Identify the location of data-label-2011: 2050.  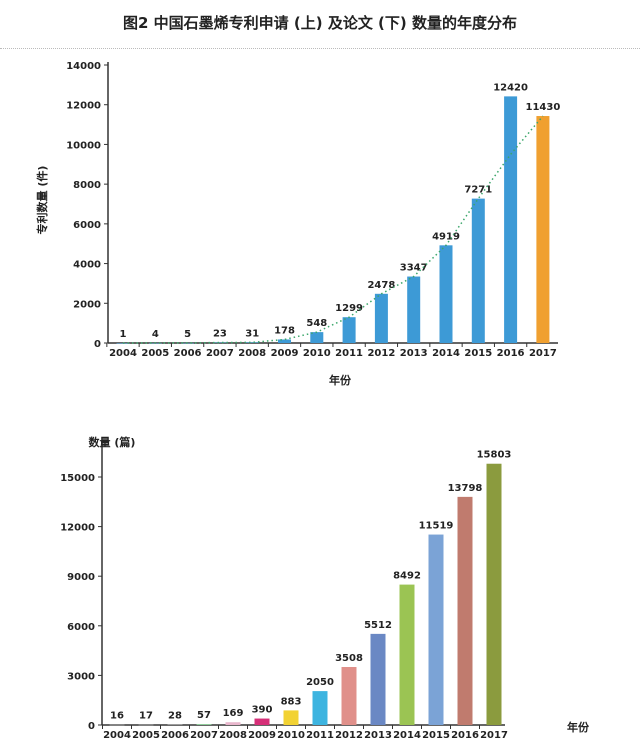
(320, 682).